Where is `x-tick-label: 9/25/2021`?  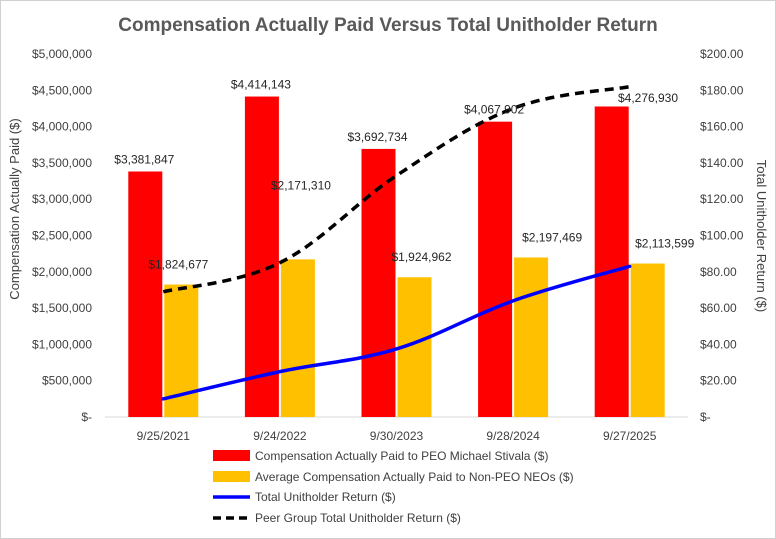
x-tick-label: 9/25/2021 is located at coordinates (164, 436).